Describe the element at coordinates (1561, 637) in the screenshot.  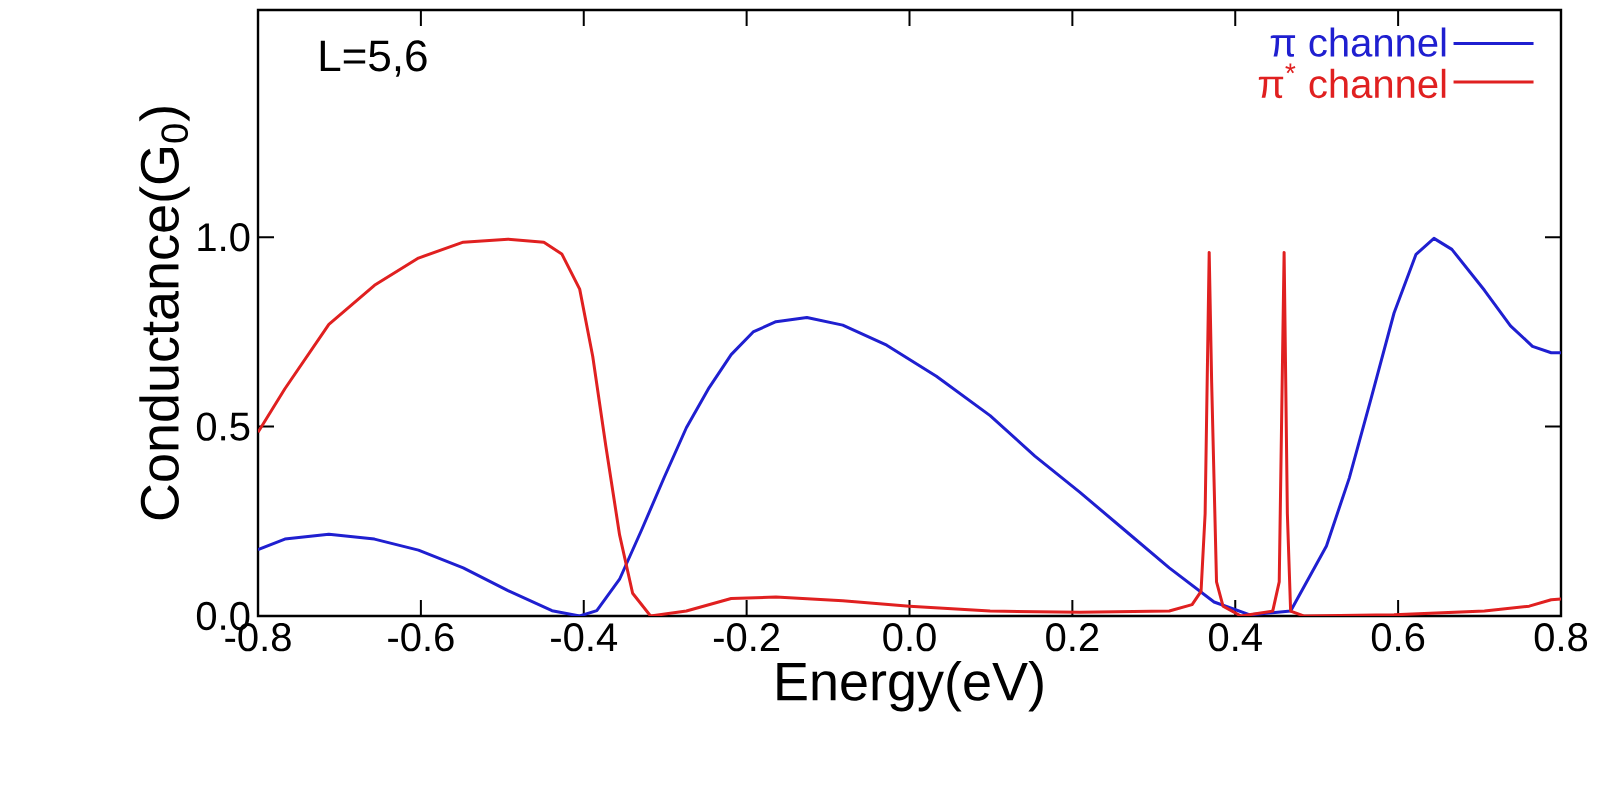
I see `x-tick-label: 0.8` at that location.